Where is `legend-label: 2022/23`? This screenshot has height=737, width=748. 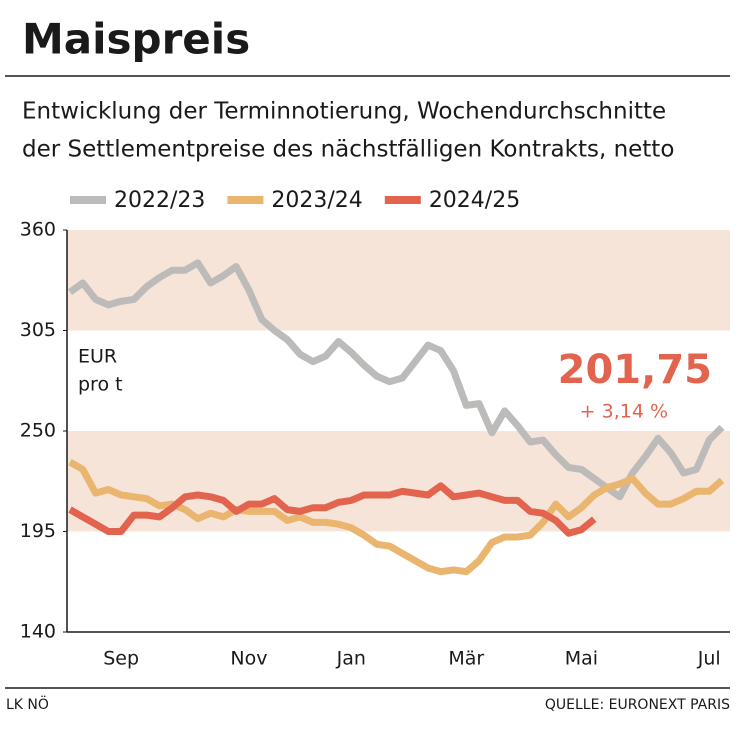 legend-label: 2022/23 is located at coordinates (159, 200).